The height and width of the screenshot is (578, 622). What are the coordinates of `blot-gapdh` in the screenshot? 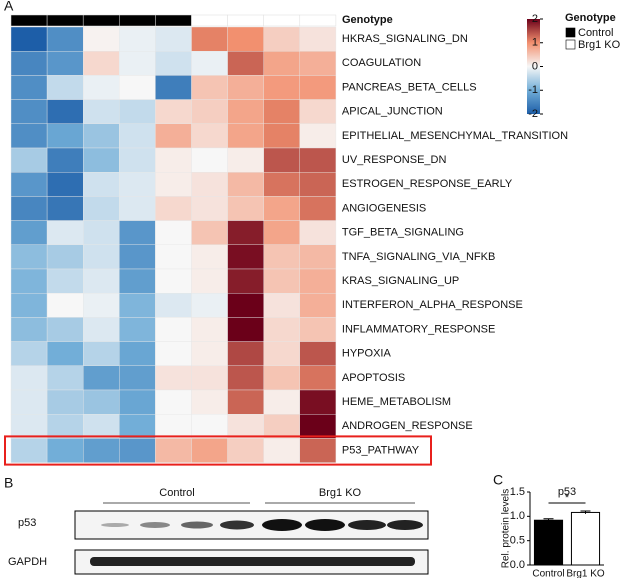 It's located at (251, 562).